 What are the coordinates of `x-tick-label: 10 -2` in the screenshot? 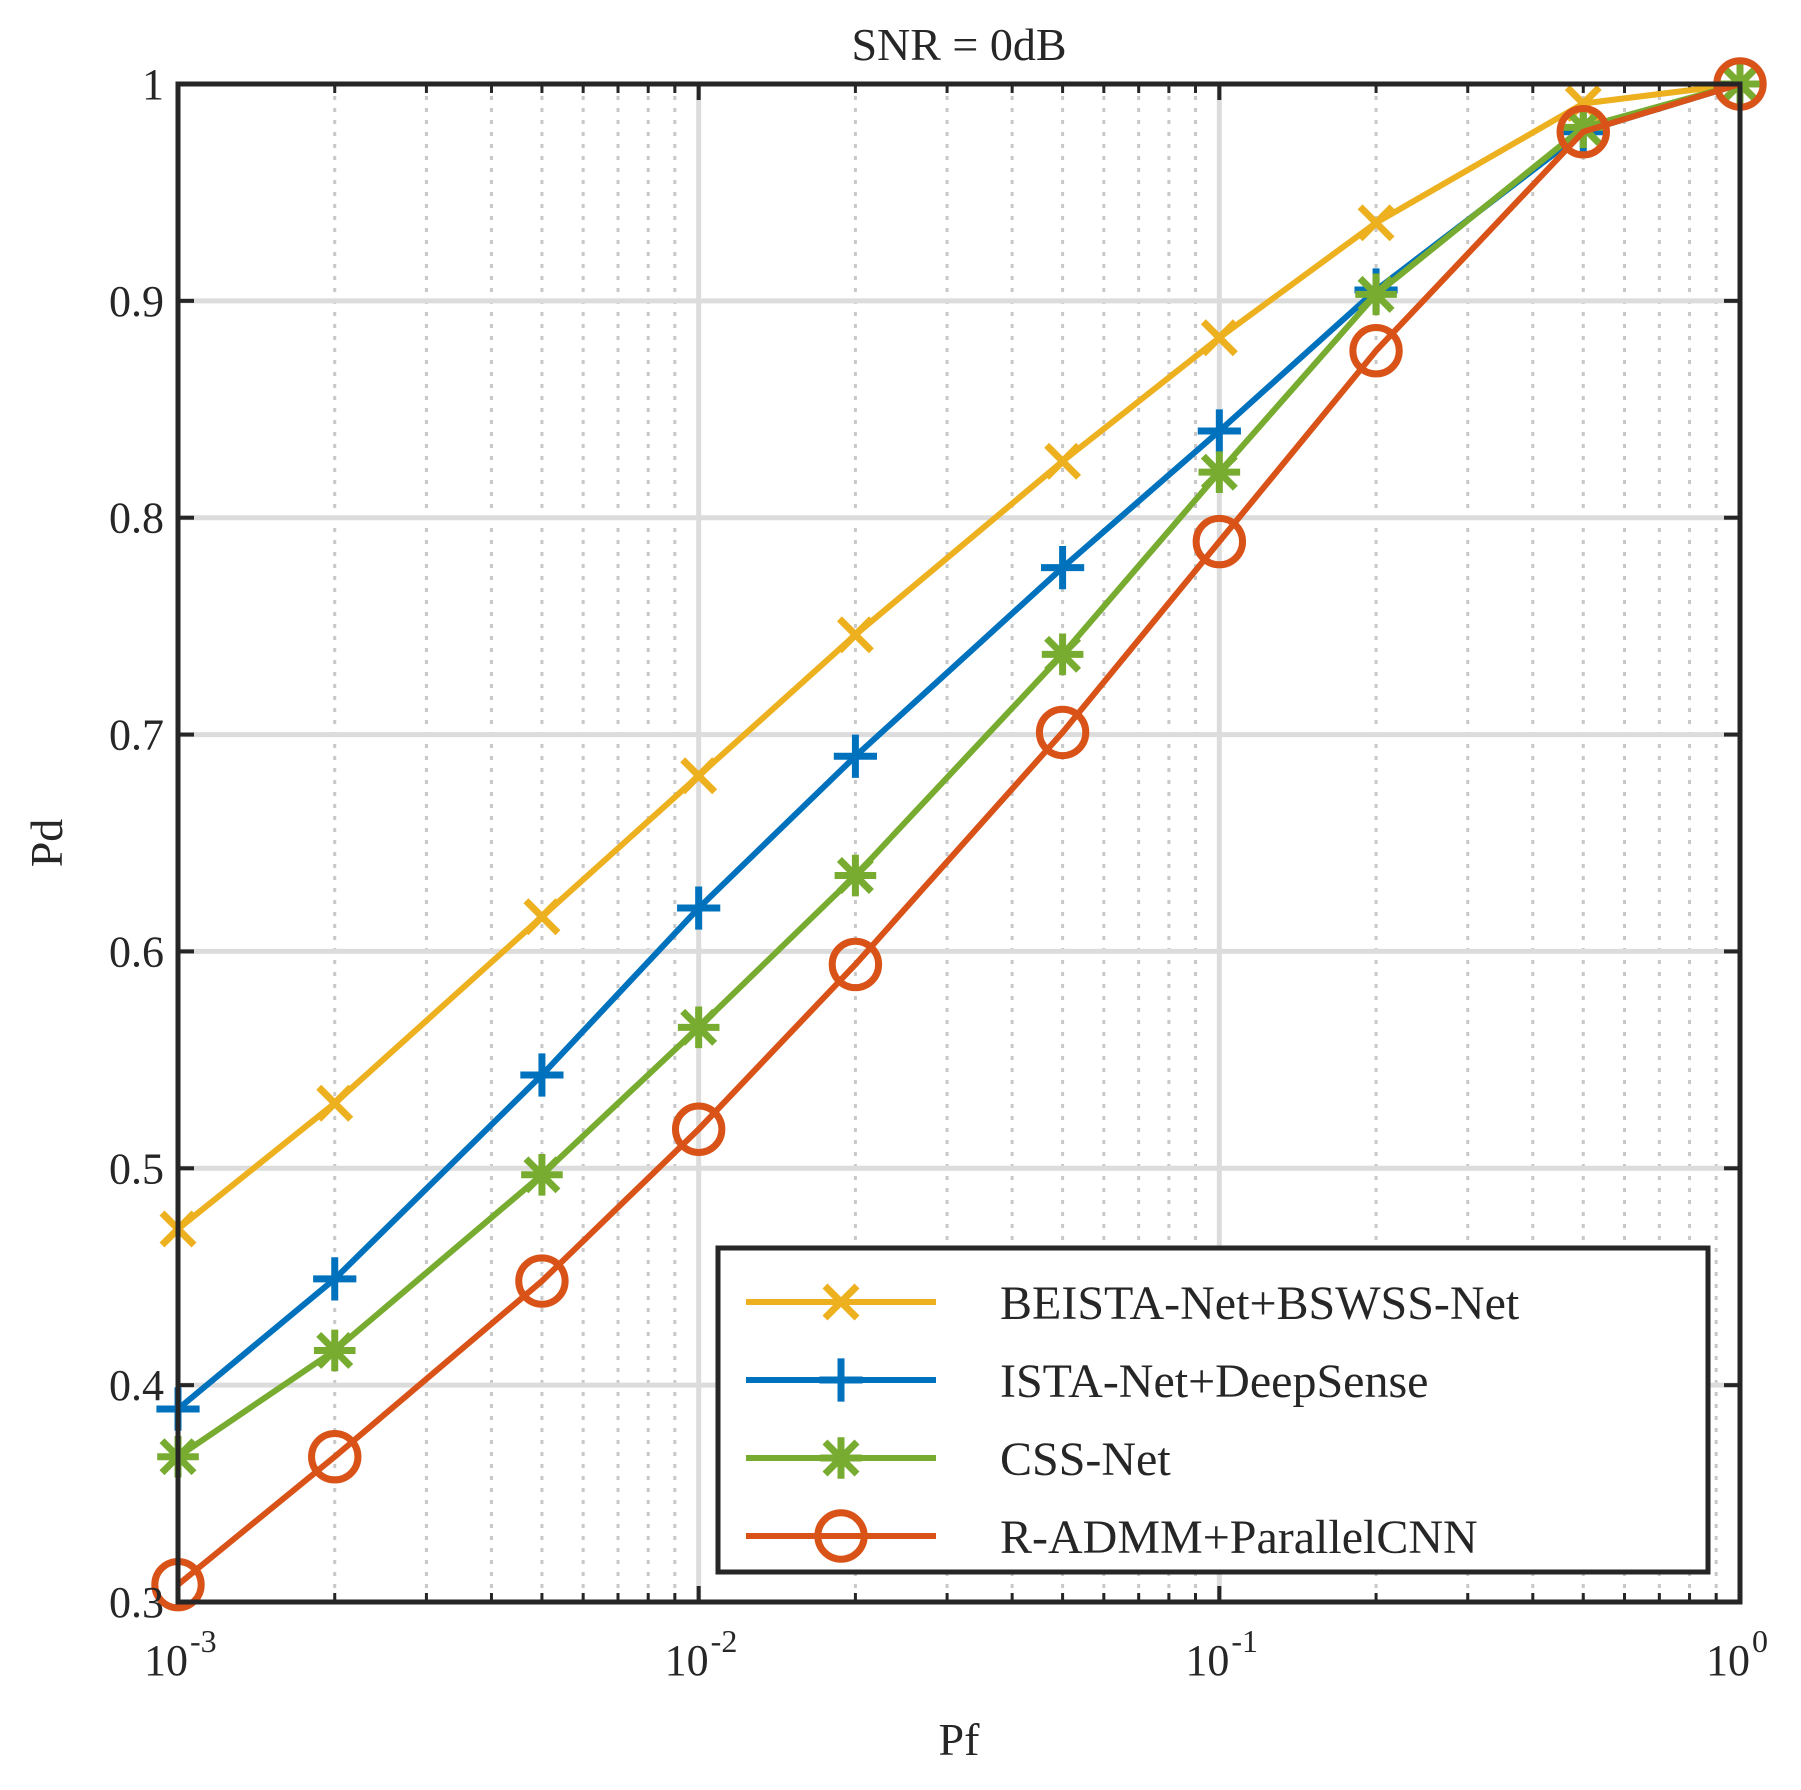 It's located at (701, 1654).